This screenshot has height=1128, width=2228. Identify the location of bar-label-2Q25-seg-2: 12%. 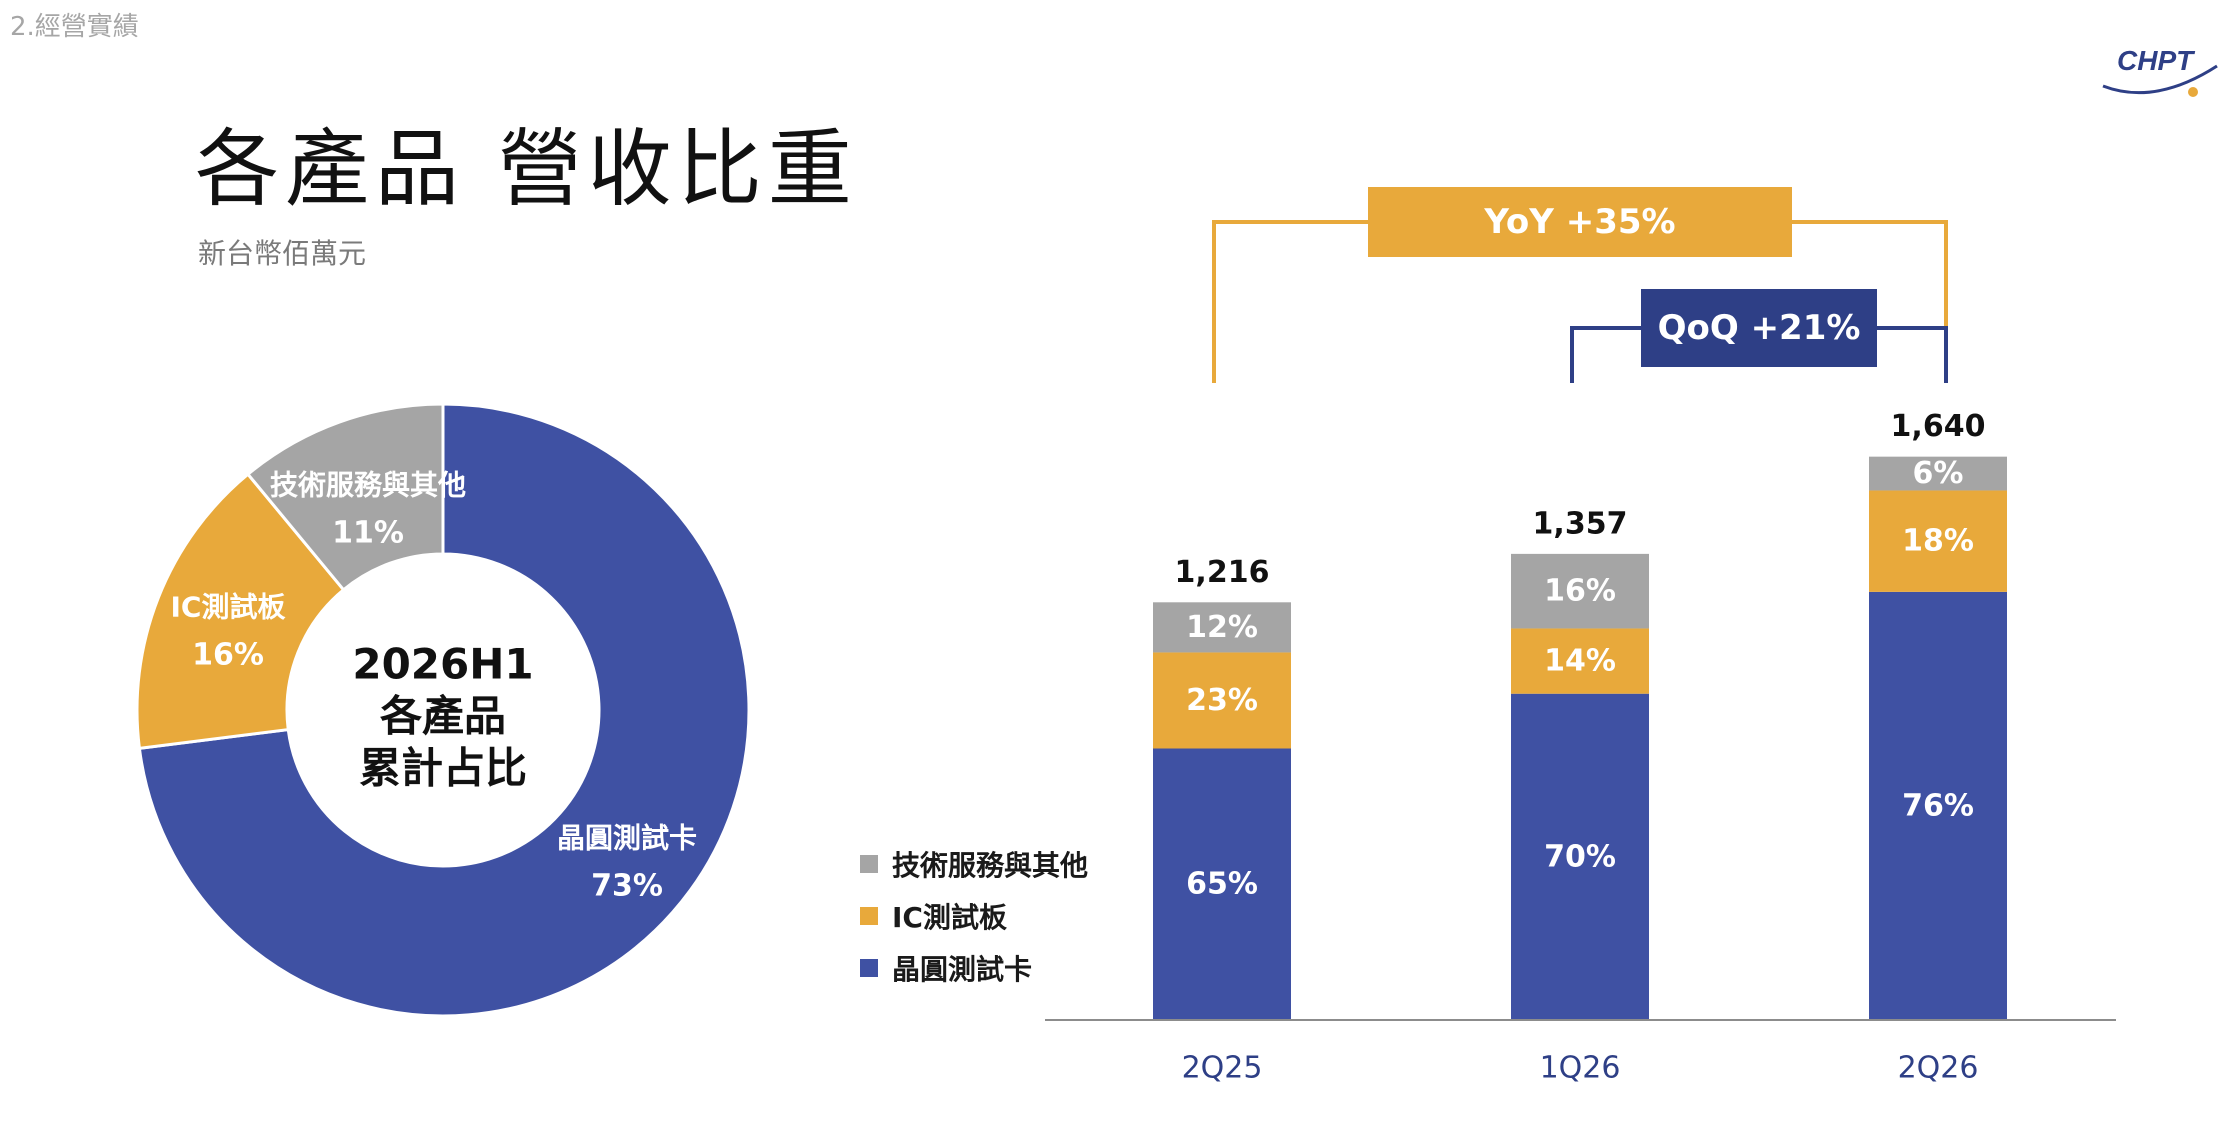
(1222, 627).